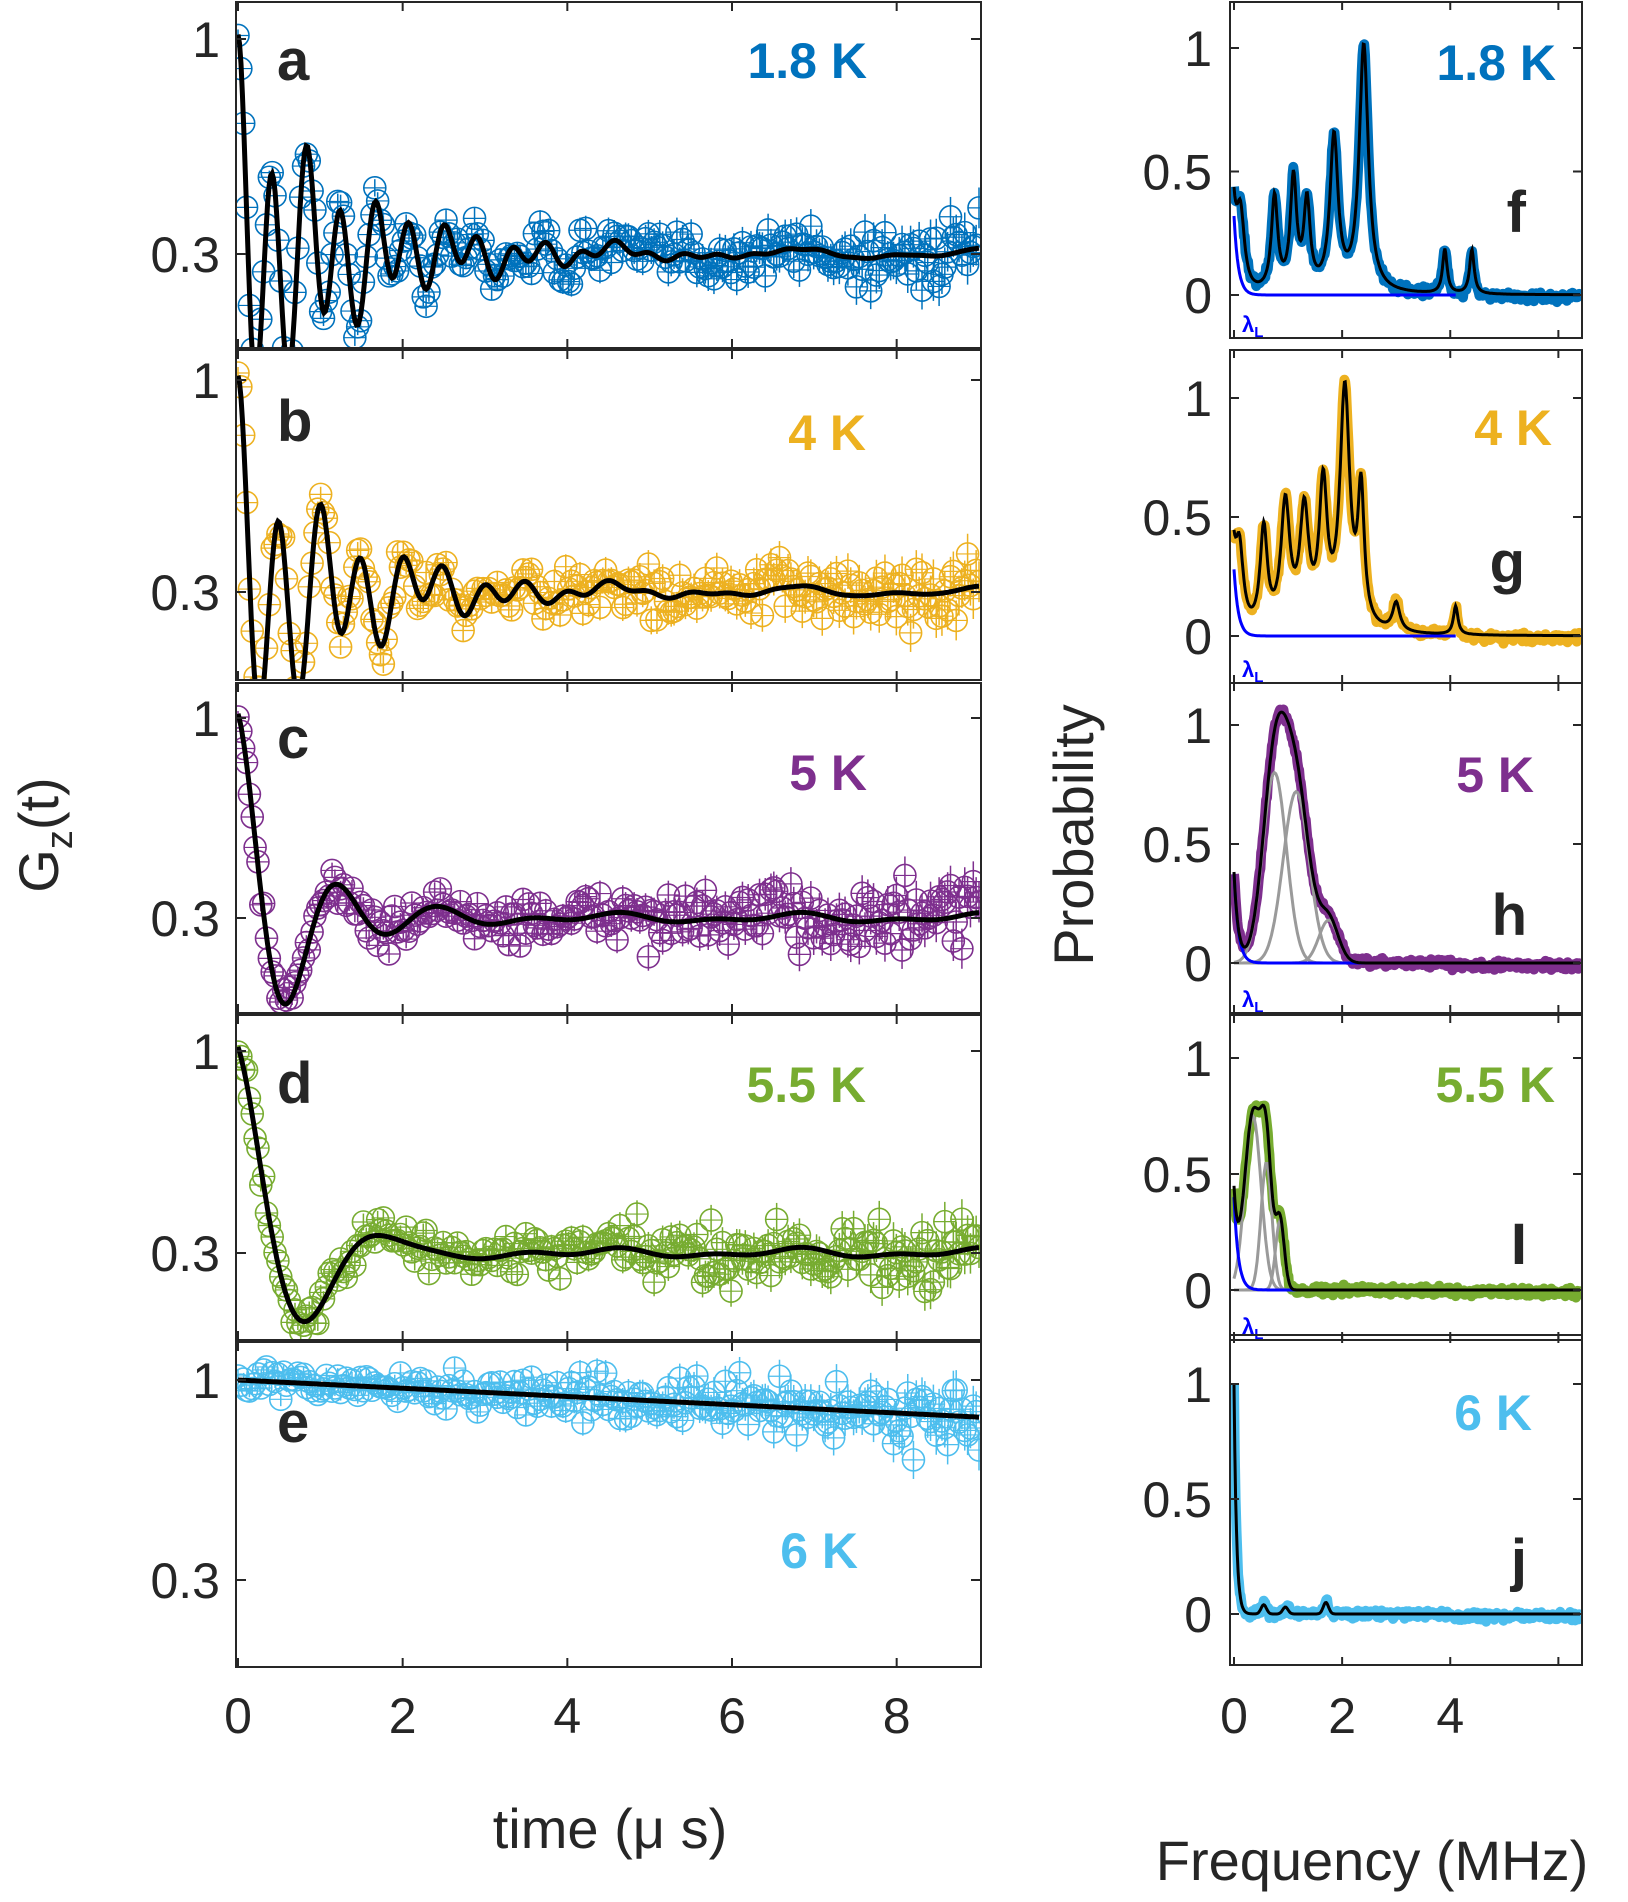  I want to click on temperature-label: 4 K, so click(827, 433).